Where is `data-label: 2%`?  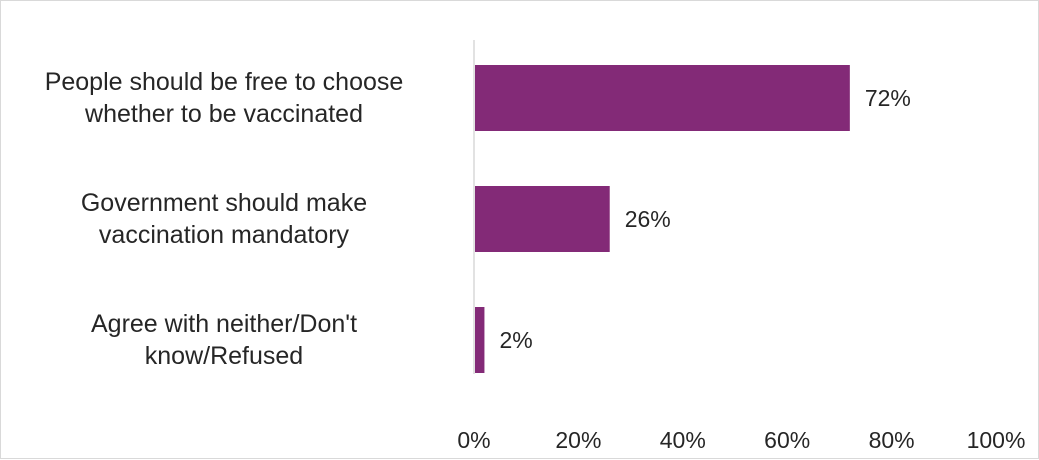 data-label: 2% is located at coordinates (515, 340).